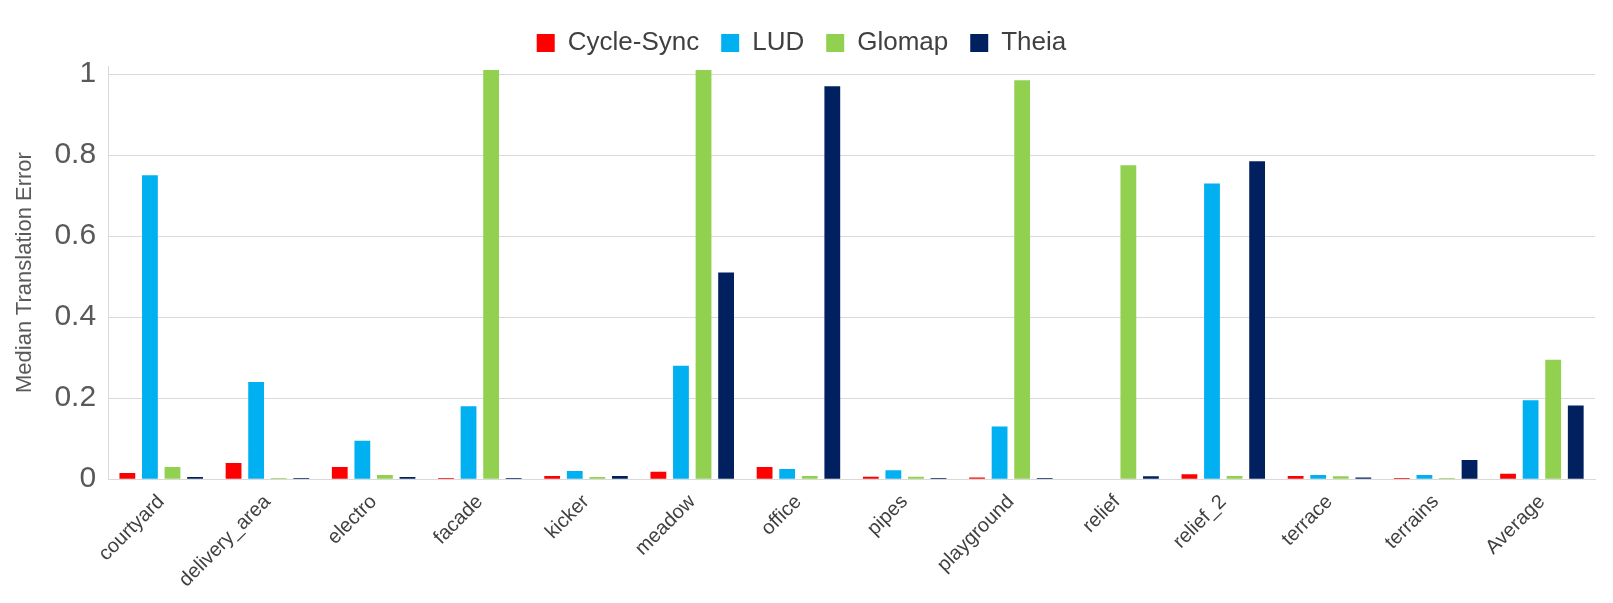 The image size is (1613, 603). I want to click on y-tick-label: 0.4, so click(75, 315).